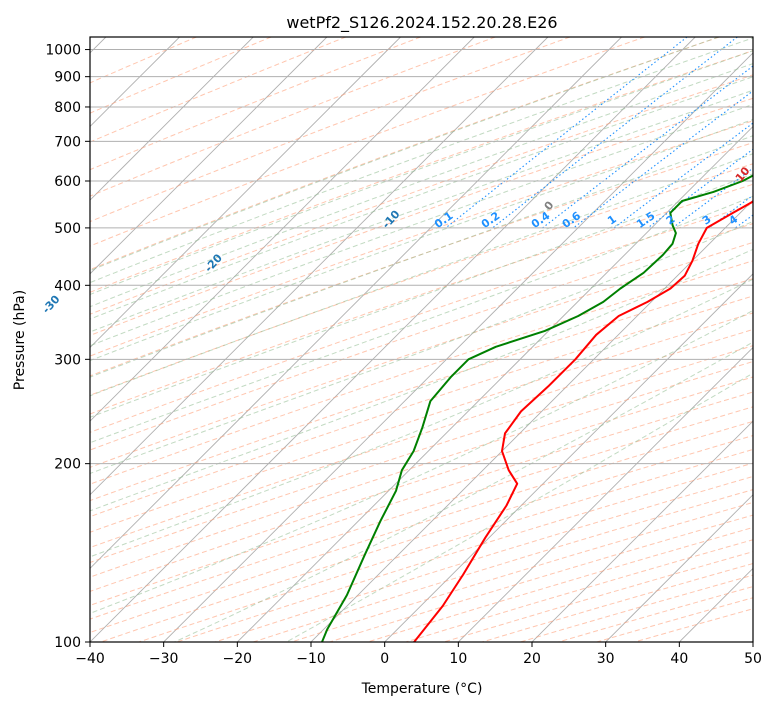 The width and height of the screenshot is (775, 708). What do you see at coordinates (90, 659) in the screenshot?
I see `x-tick-label: −40` at bounding box center [90, 659].